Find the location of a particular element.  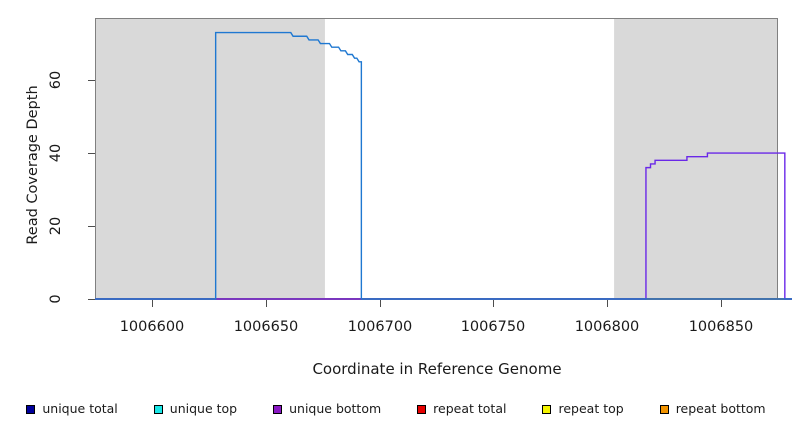

legend-label: unique bottom is located at coordinates (335, 408).